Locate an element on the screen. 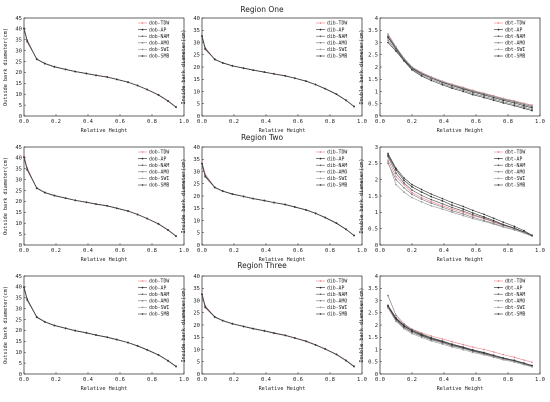 Image resolution: width=550 pixels, height=402 pixels. legend-entry: dib-SMB is located at coordinates (337, 186).